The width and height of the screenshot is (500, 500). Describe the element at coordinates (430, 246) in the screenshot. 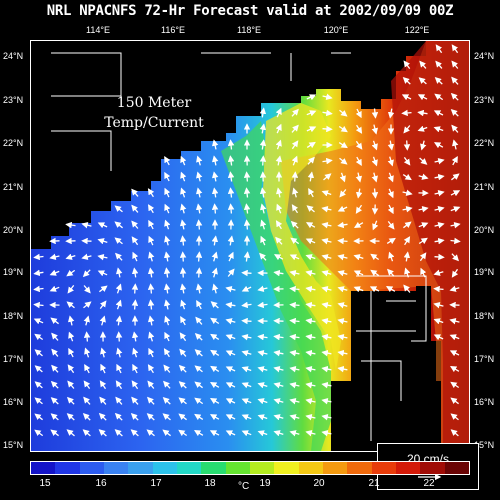

I see `hot-water-band` at that location.